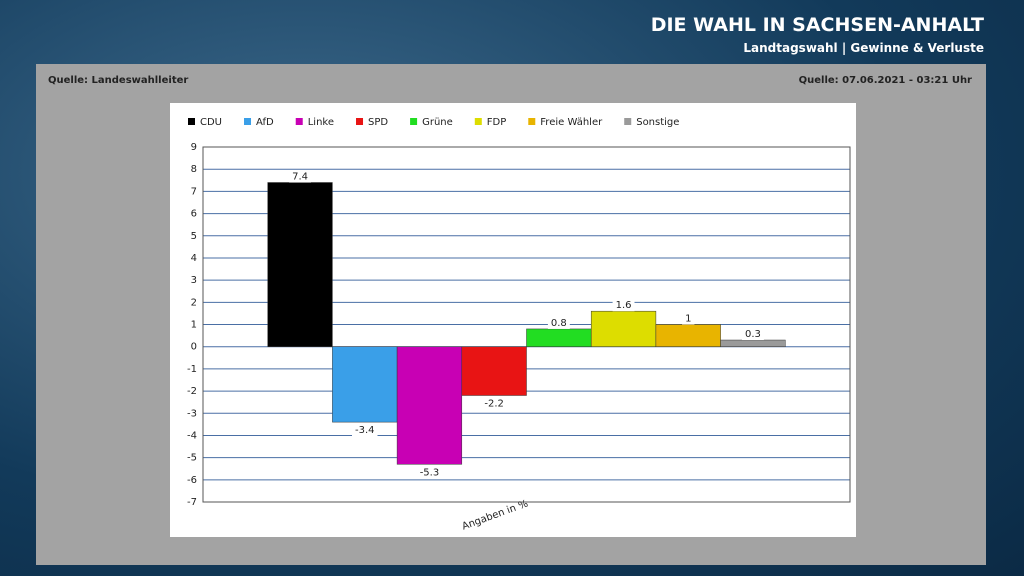 The height and width of the screenshot is (576, 1024). I want to click on y-tick-label: 0, so click(194, 347).